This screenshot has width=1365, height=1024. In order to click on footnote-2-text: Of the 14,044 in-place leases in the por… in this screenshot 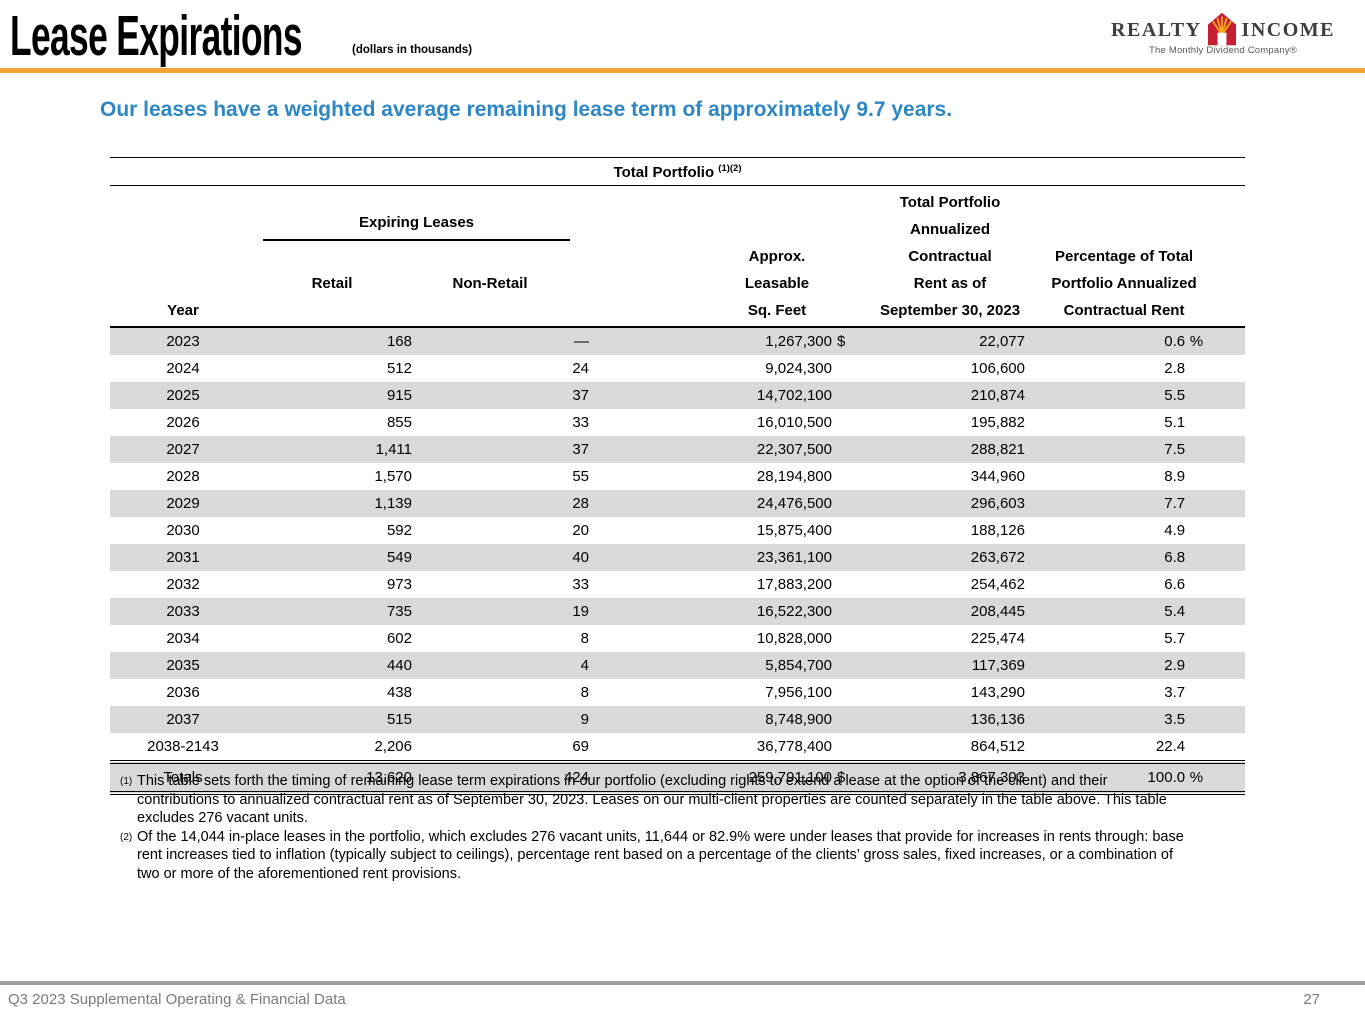, I will do `click(660, 855)`.